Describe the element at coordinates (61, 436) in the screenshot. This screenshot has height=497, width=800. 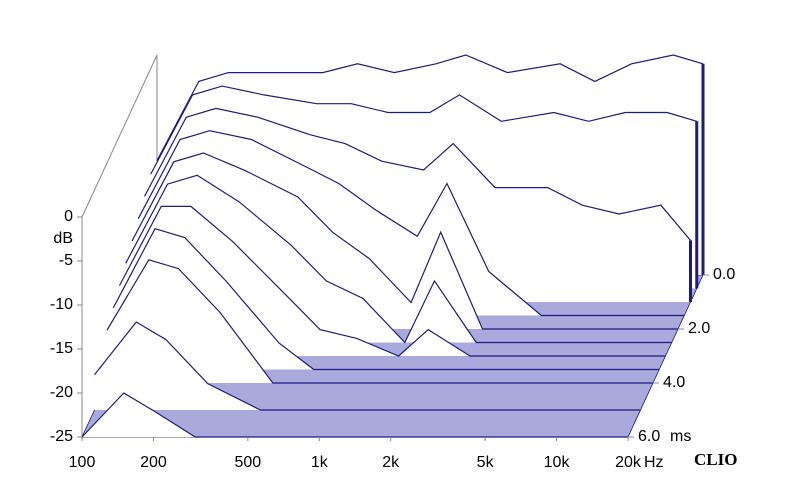
I see `y-tick-label: -25` at that location.